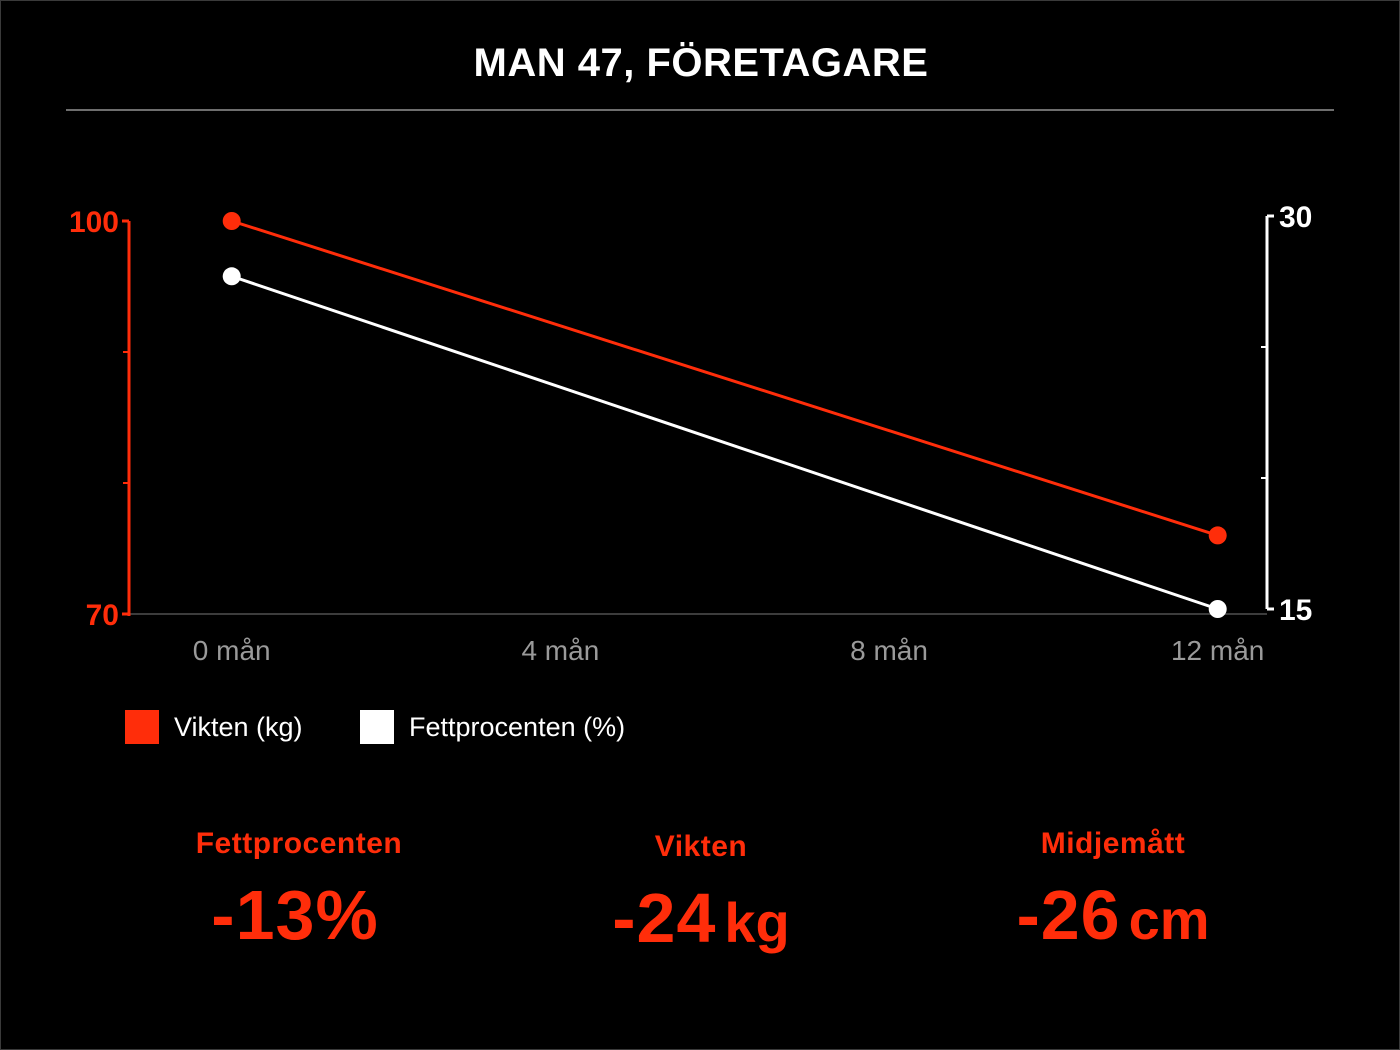 The width and height of the screenshot is (1400, 1050). I want to click on stat-weight: Vikten -24 kg, so click(701, 894).